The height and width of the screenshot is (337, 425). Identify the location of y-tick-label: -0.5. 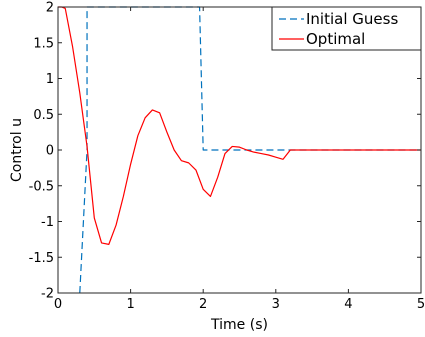
(41, 186).